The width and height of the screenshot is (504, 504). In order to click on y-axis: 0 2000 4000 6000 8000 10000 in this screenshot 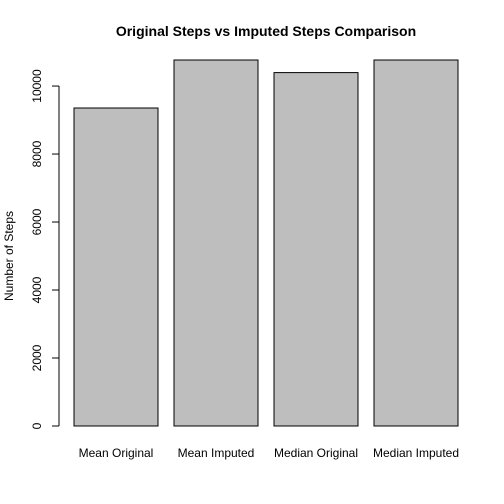, I will do `click(45, 249)`.